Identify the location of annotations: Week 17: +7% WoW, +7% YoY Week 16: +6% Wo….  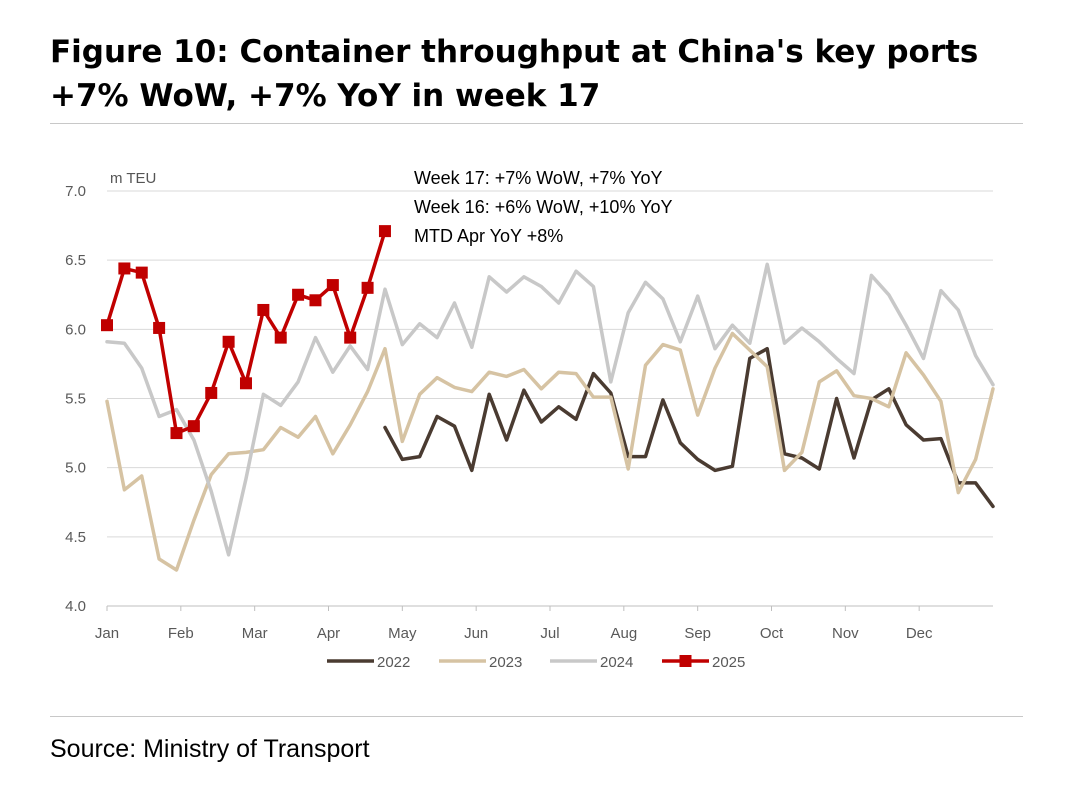
(543, 207).